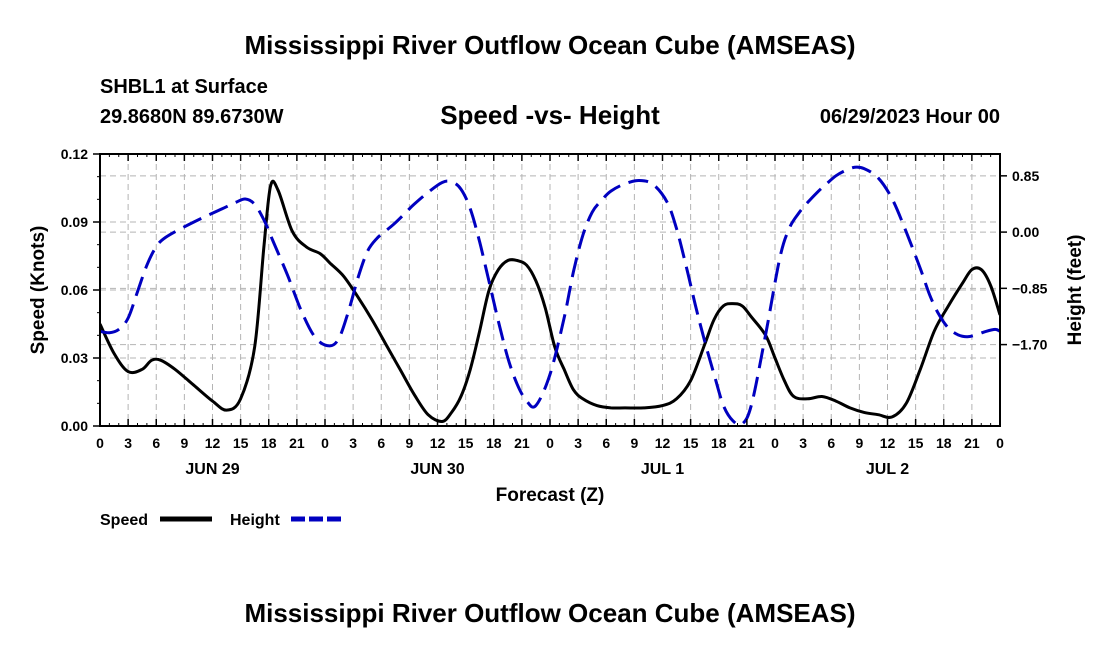 The image size is (1100, 650). I want to click on y-tick-label: 0.03, so click(74, 358).